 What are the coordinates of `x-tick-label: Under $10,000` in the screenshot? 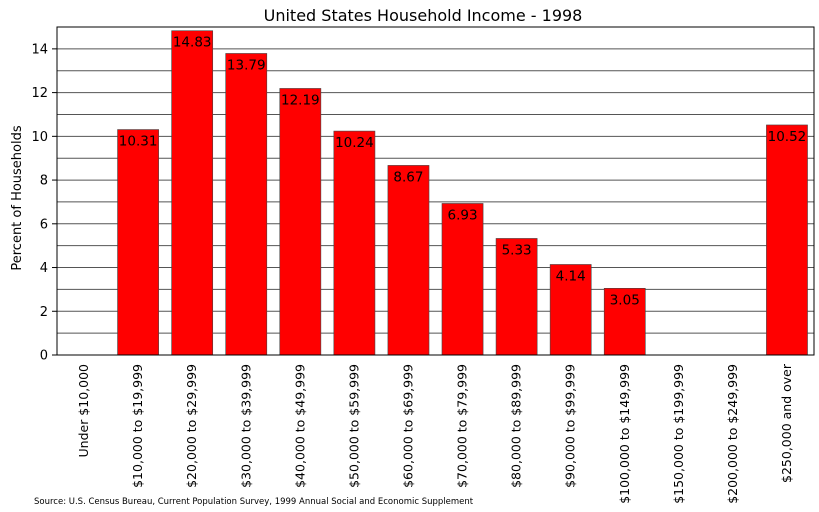 It's located at (83, 411).